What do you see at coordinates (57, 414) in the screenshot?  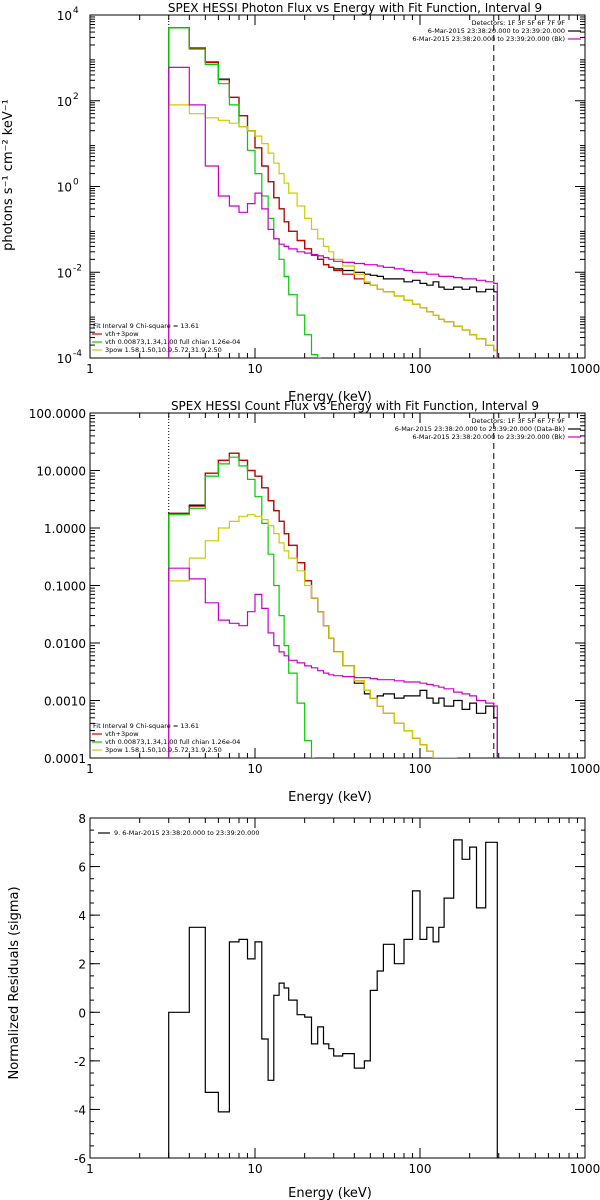 I see `y-tick-label: 100.0000` at bounding box center [57, 414].